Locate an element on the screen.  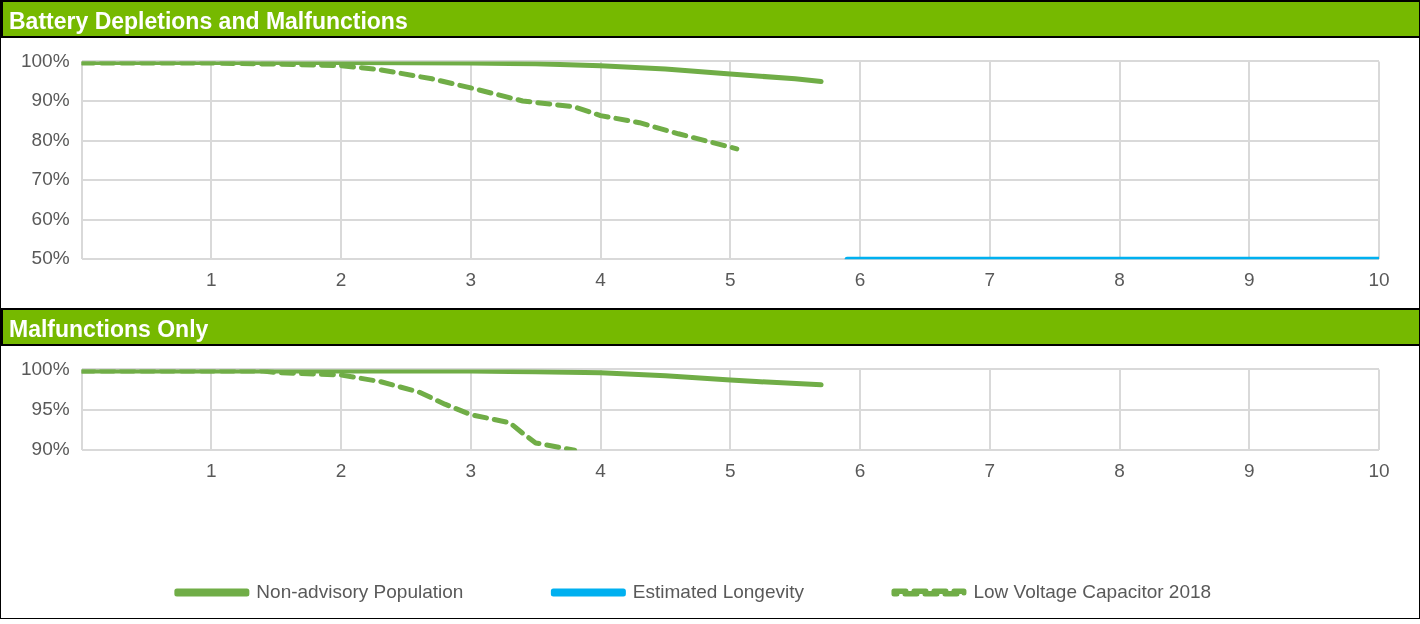
y-tick-label: 60% is located at coordinates (50, 218).